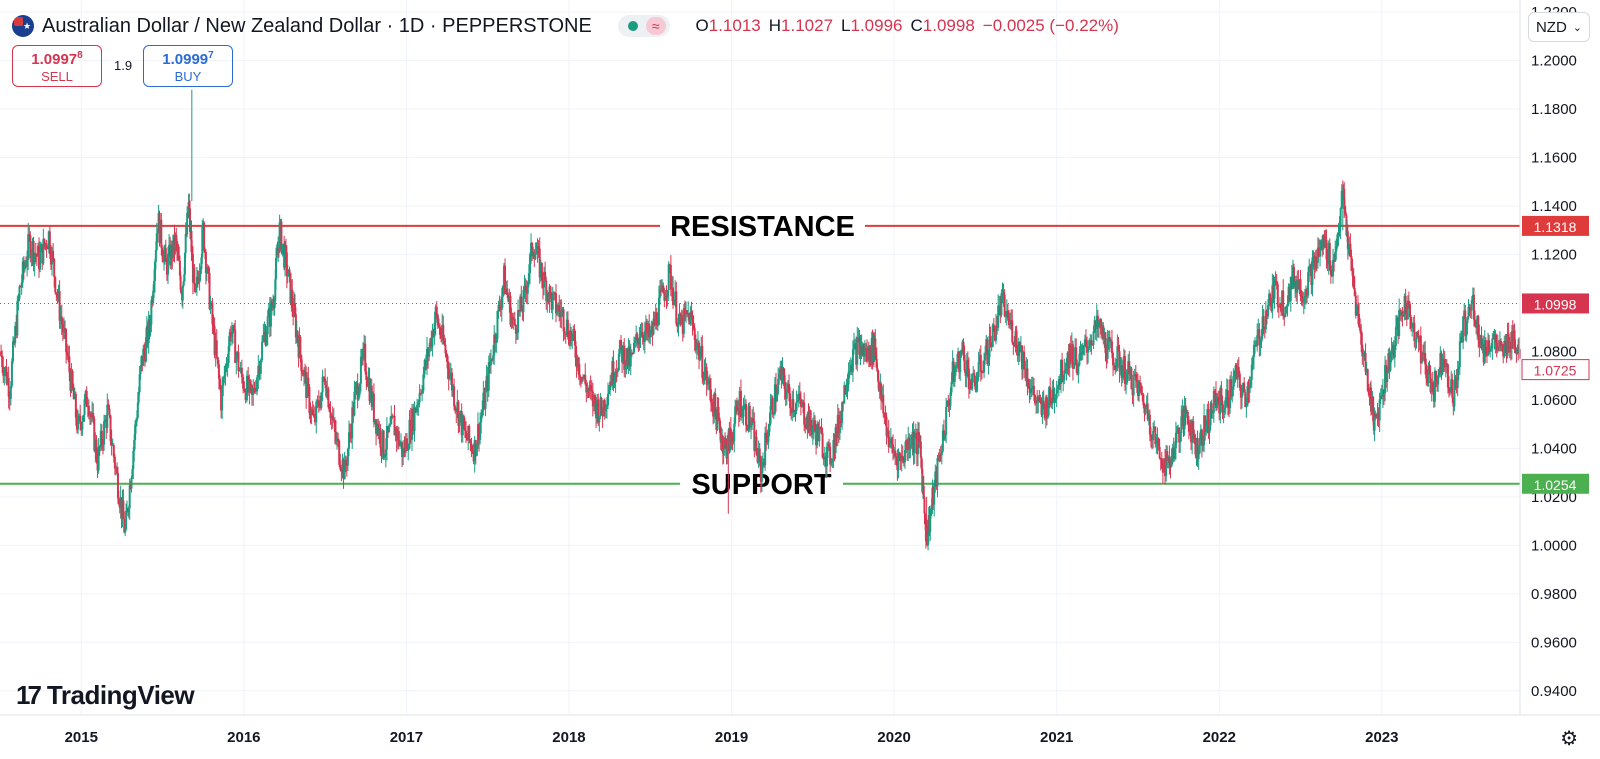  What do you see at coordinates (105, 695) in the screenshot?
I see `tradingview-logo: 17 TradingView` at bounding box center [105, 695].